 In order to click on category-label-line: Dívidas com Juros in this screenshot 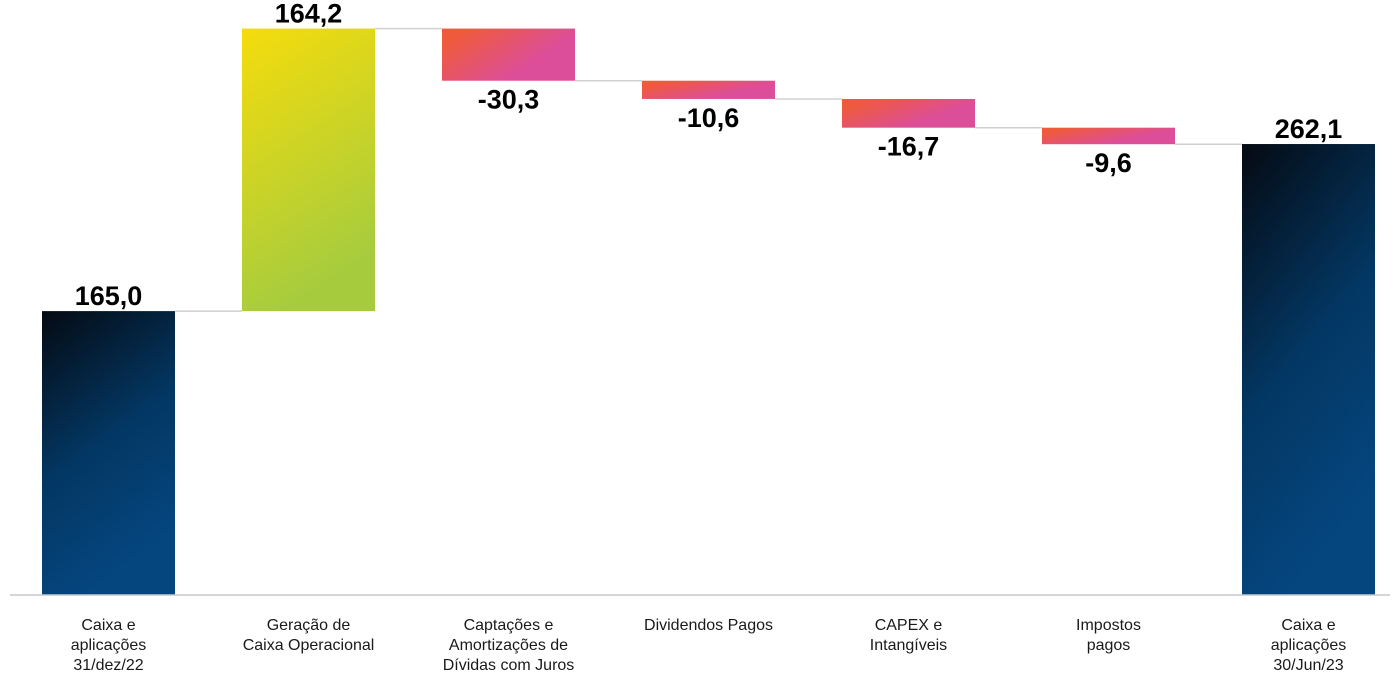, I will do `click(509, 665)`.